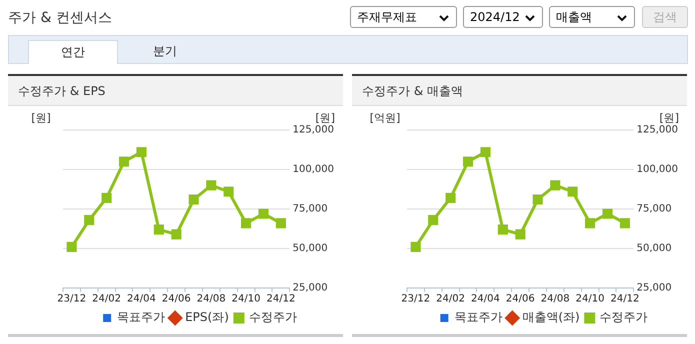 The image size is (695, 344). I want to click on chart-title: 수정주가 & EPS, so click(175, 90).